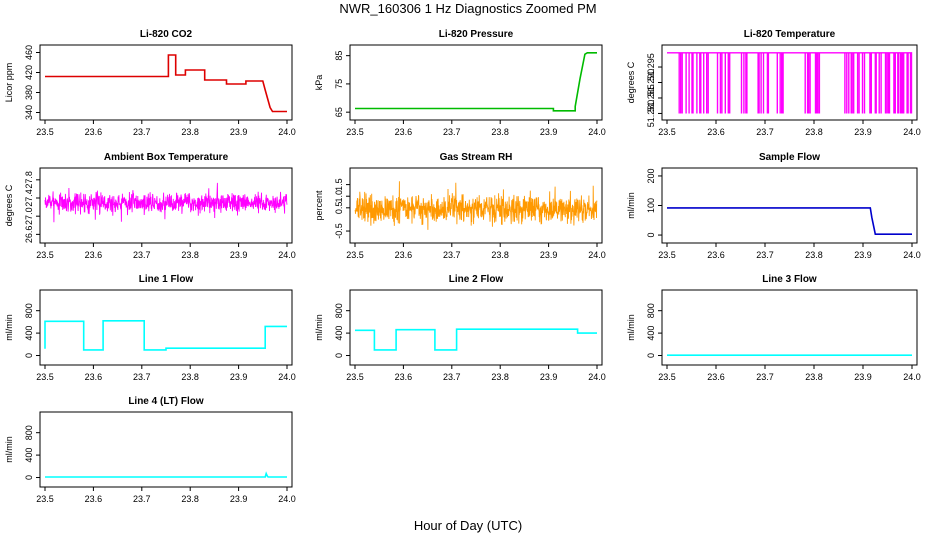 This screenshot has height=540, width=936. I want to click on panel-title: Line 2 Flow, so click(476, 279).